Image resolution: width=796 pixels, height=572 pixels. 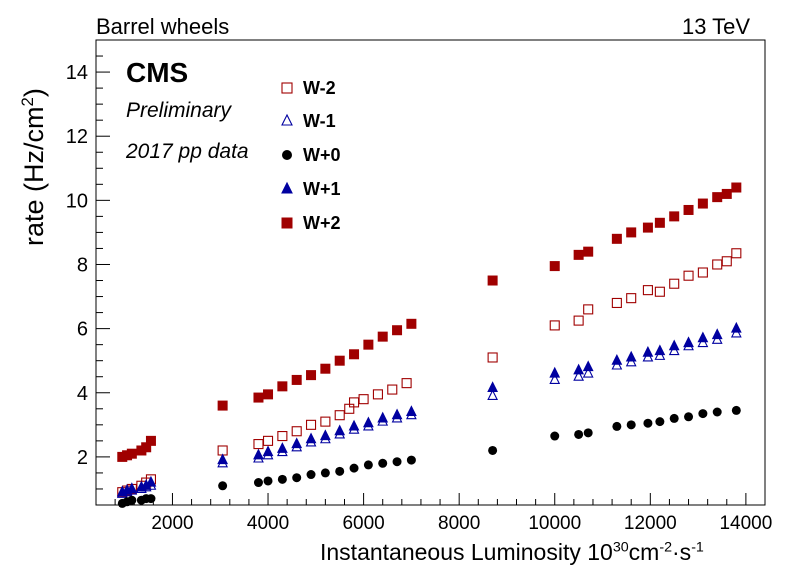 I want to click on header-right: 13 TeV, so click(x=716, y=26).